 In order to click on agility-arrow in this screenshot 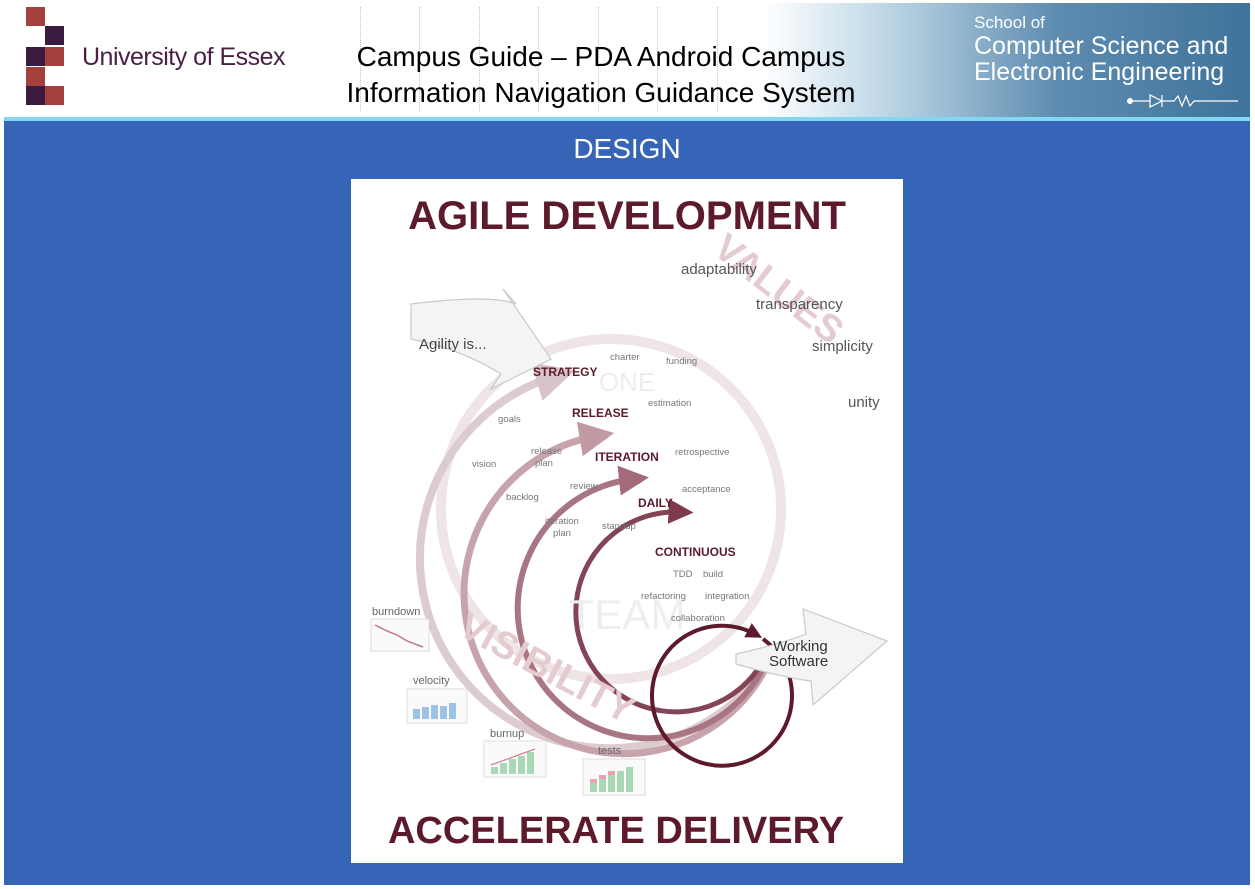, I will do `click(481, 339)`.